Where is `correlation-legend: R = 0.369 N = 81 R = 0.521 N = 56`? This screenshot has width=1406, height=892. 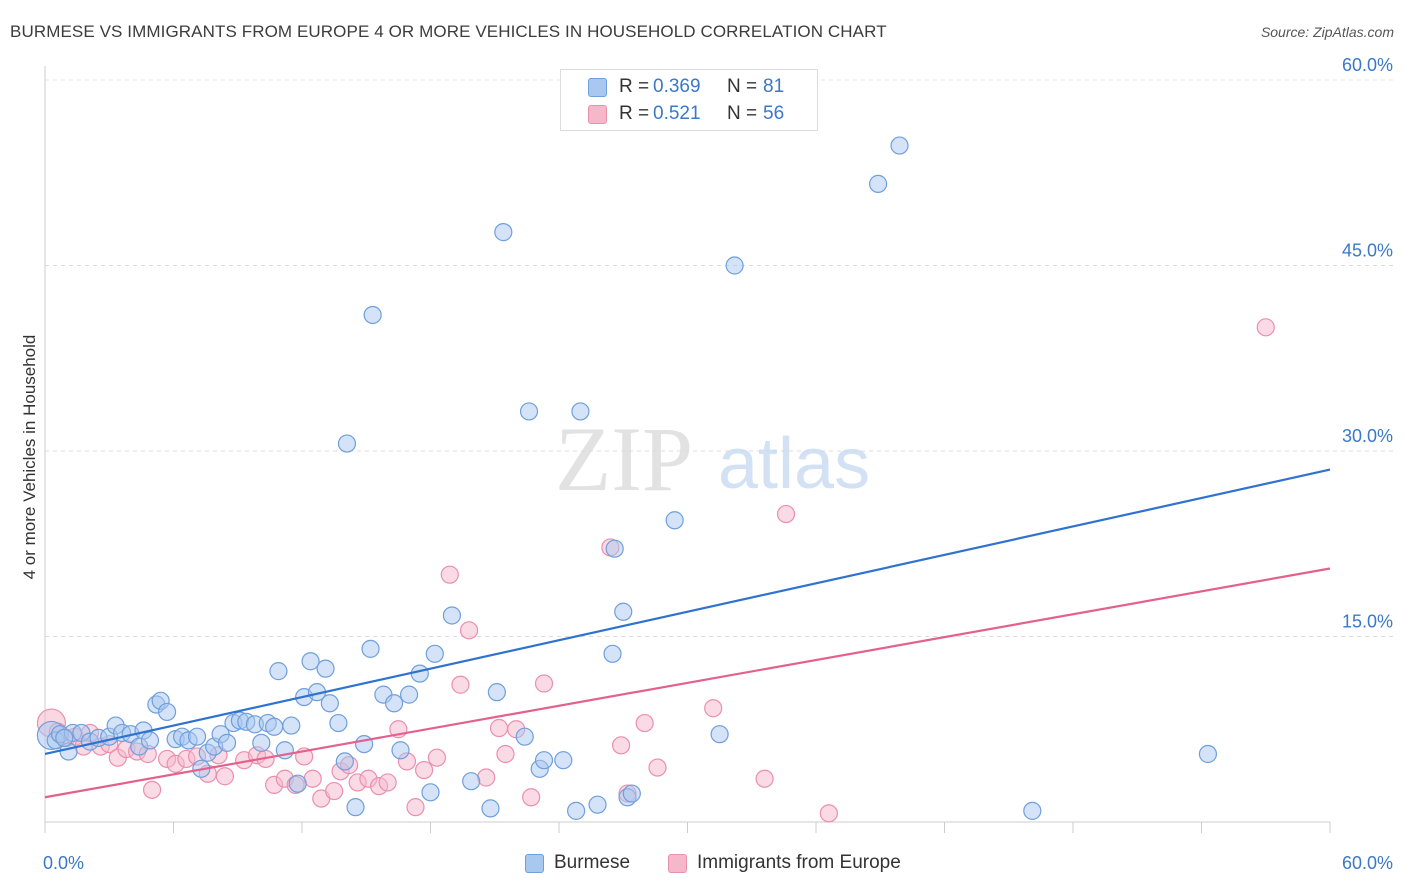 correlation-legend: R = 0.369 N = 81 R = 0.521 N = 56 is located at coordinates (689, 100).